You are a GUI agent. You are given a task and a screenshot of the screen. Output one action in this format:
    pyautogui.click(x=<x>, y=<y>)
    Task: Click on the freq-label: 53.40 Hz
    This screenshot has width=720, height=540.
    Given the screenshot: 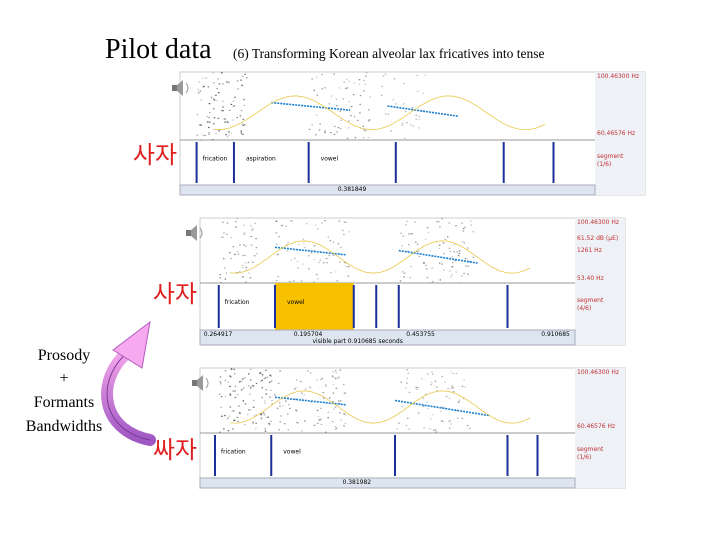 What is the action you would take?
    pyautogui.click(x=590, y=278)
    